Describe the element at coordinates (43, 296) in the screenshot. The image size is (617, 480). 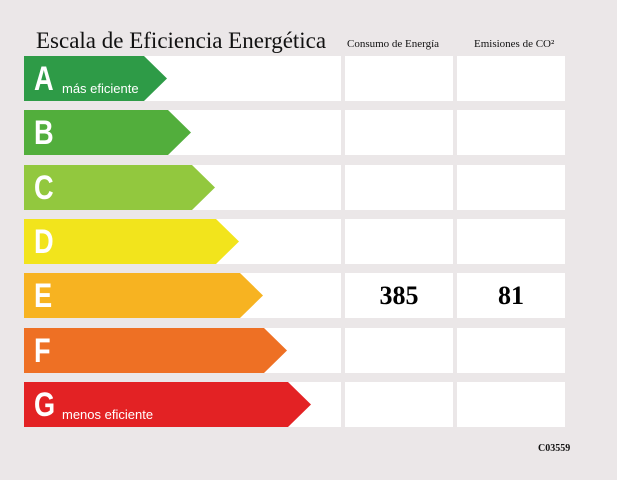
I see `rating-letter: E` at that location.